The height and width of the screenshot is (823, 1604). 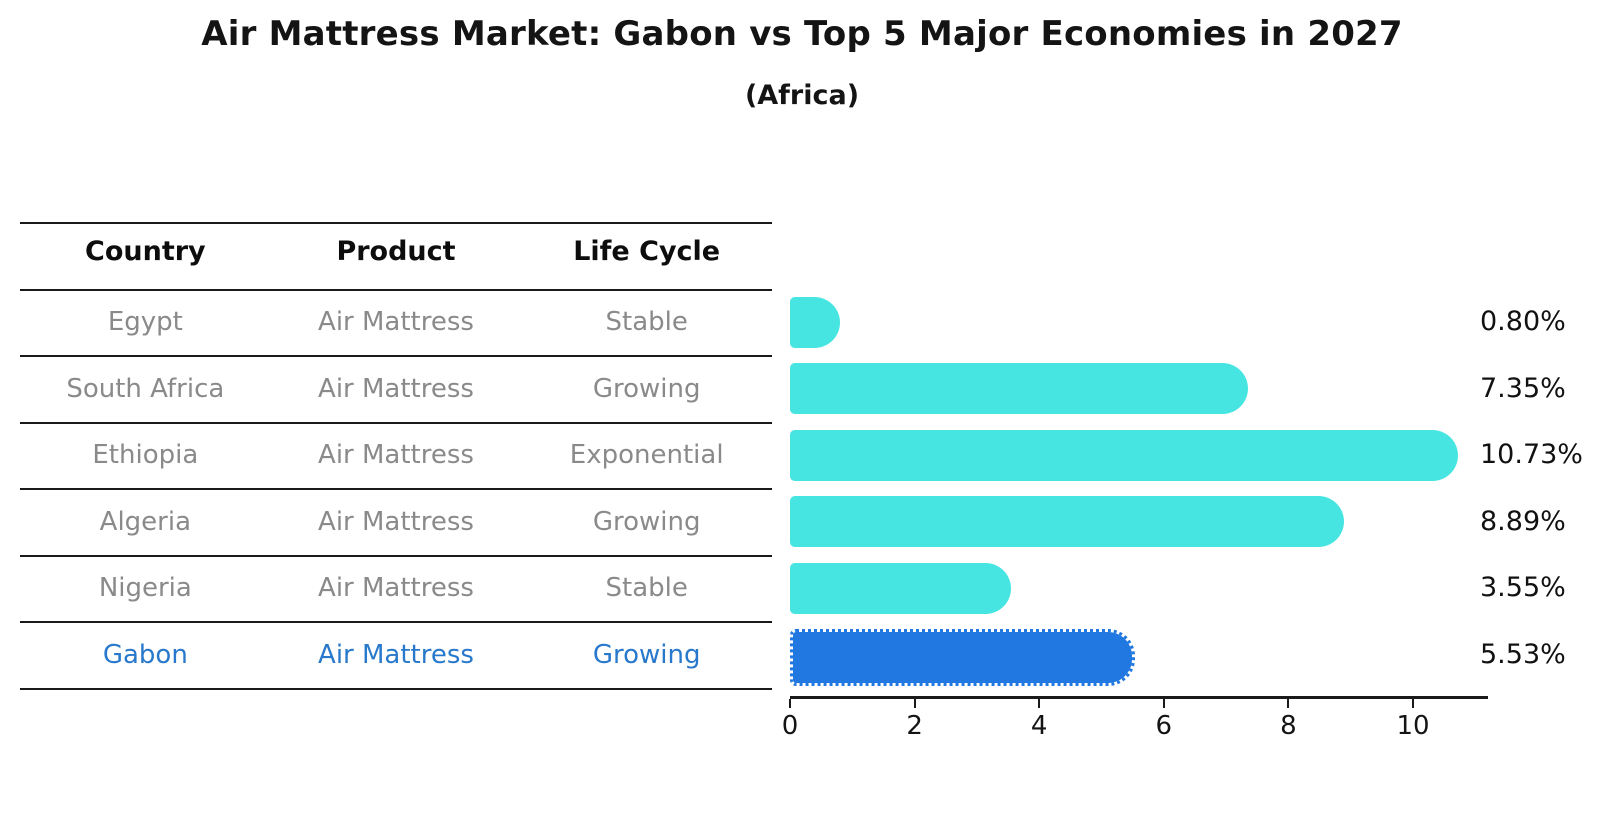 I want to click on column-header-country: Country, so click(x=145, y=251).